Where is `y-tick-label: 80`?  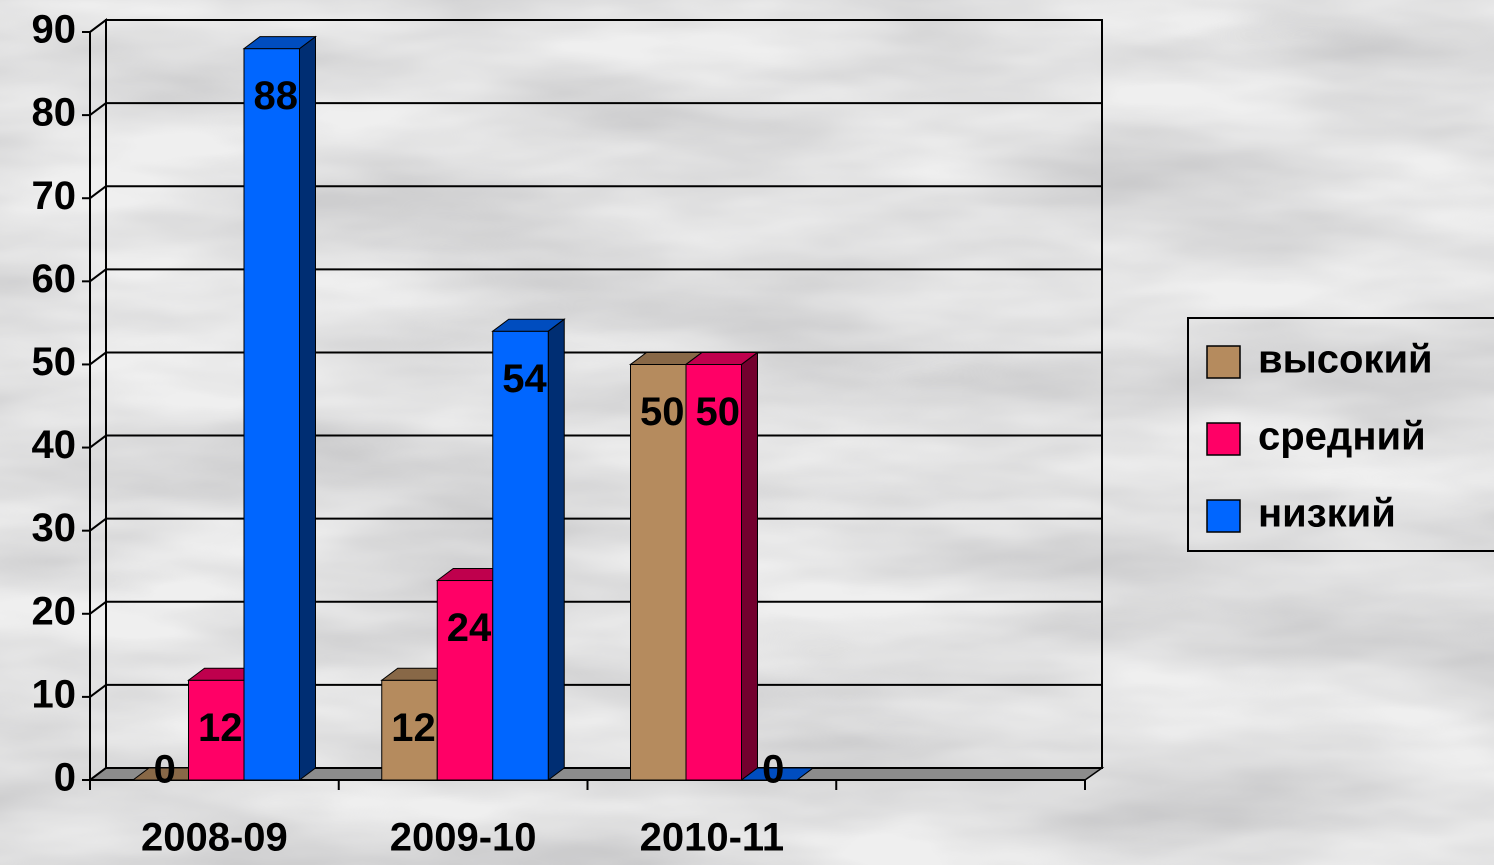
y-tick-label: 80 is located at coordinates (54, 113).